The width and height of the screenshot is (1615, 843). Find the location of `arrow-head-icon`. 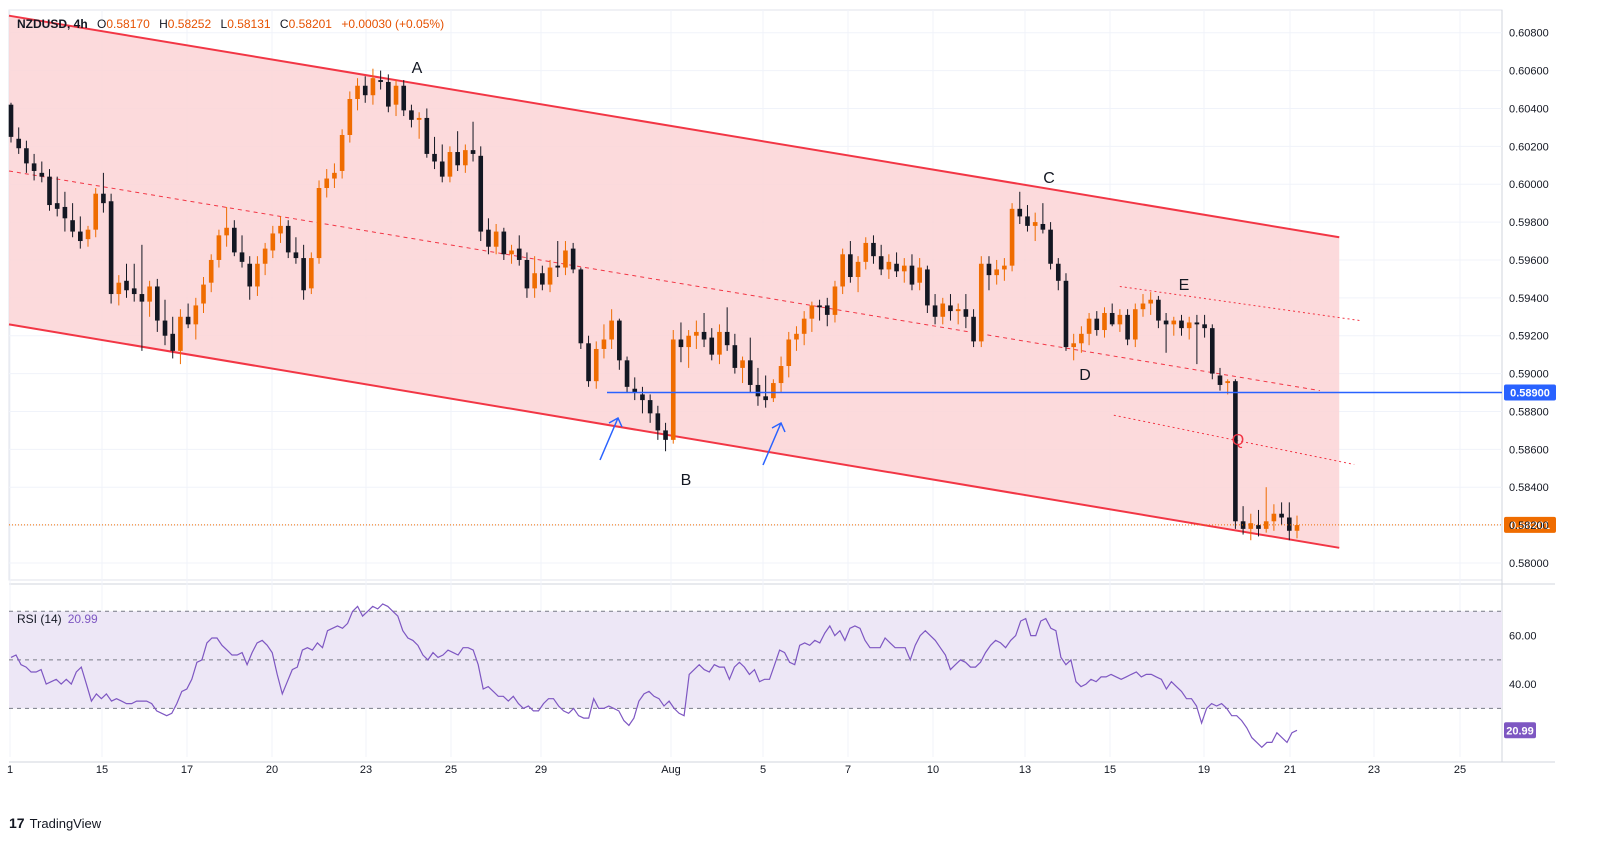

arrow-head-icon is located at coordinates (615, 422).